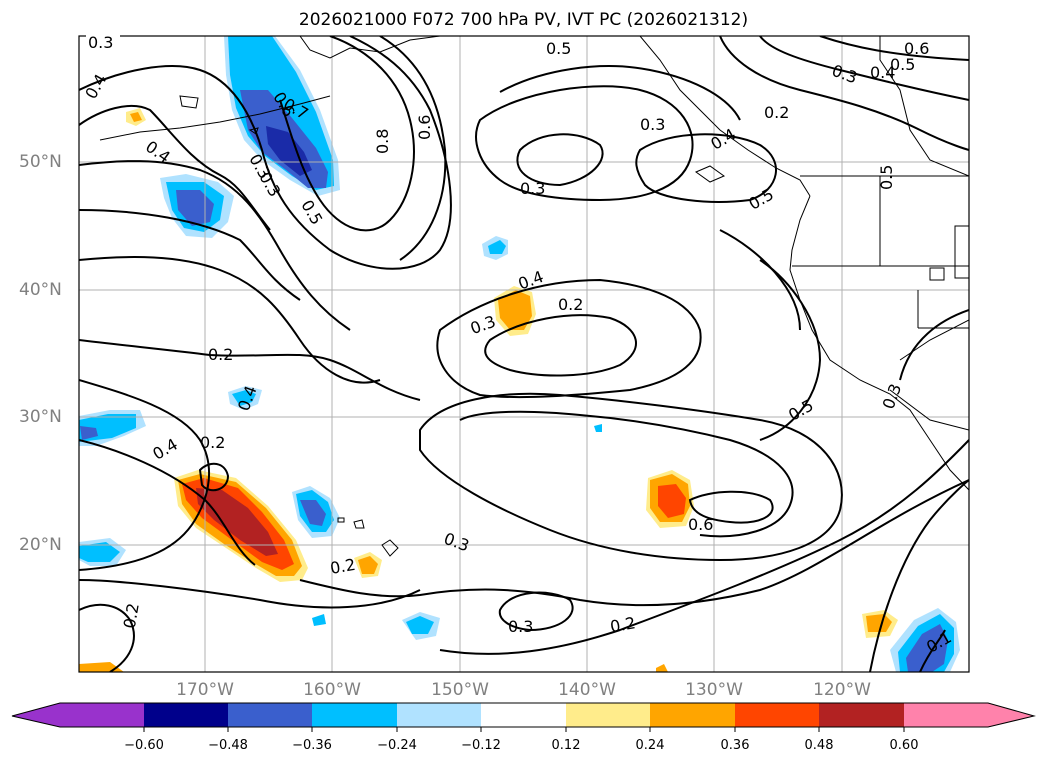 The image size is (1047, 765). I want to click on lat-label-20n: 20°N, so click(40, 545).